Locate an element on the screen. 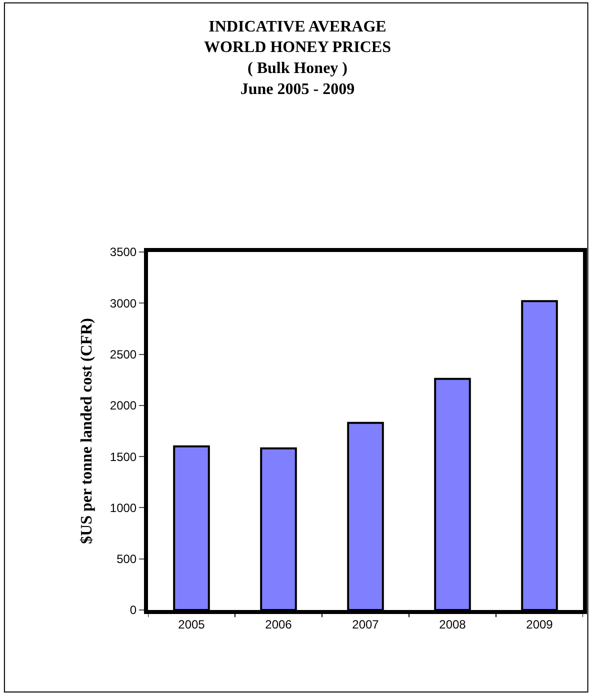 The height and width of the screenshot is (698, 595). x-tick-label: 2009 is located at coordinates (540, 624).